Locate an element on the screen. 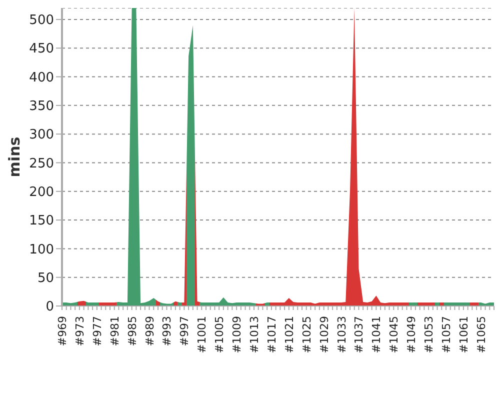 The image size is (500, 400). y-tick-label: 0 is located at coordinates (50, 307).